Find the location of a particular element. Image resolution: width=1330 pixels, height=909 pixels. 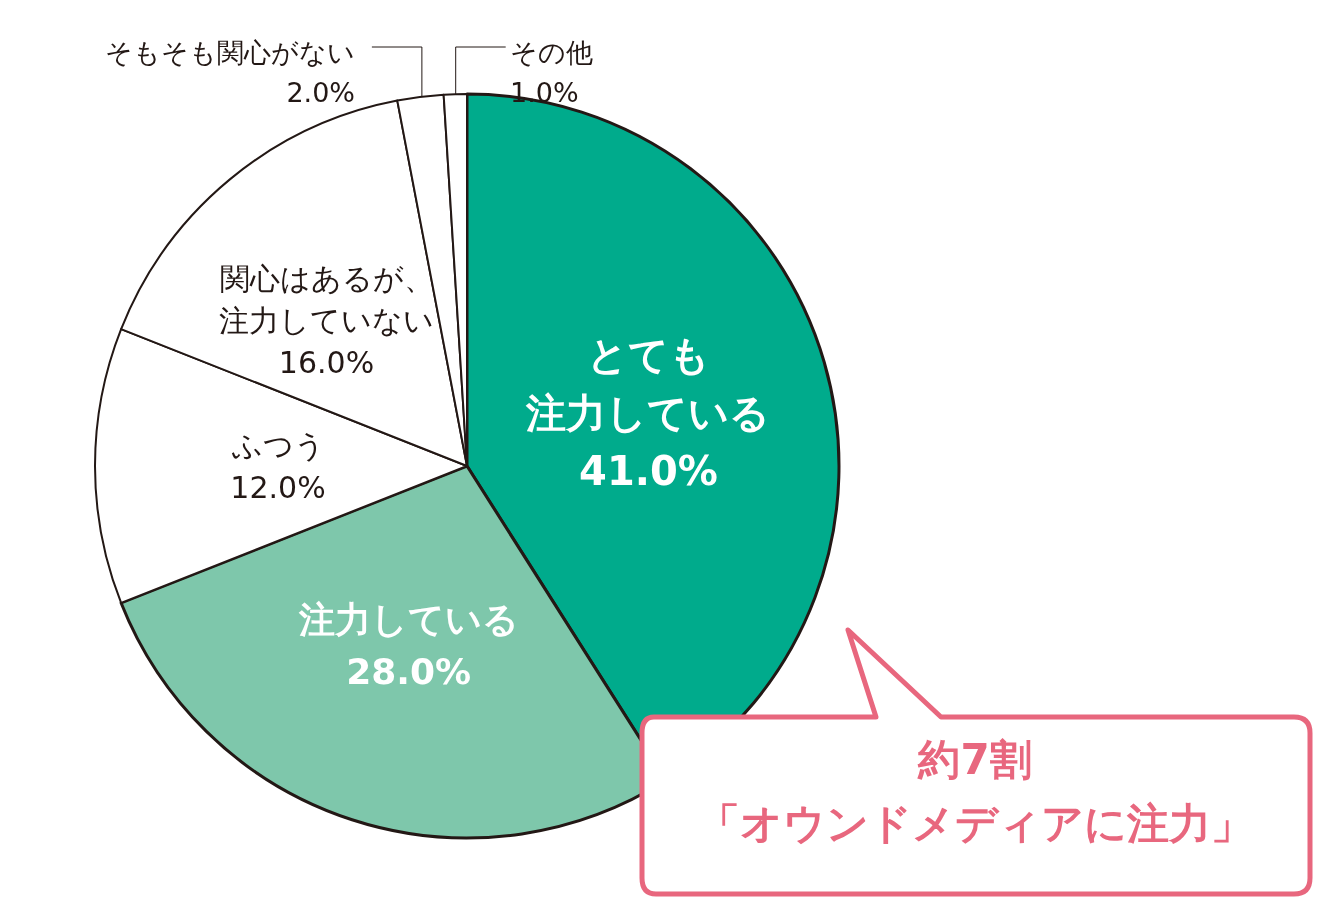

data-label: 28.0% is located at coordinates (409, 672).